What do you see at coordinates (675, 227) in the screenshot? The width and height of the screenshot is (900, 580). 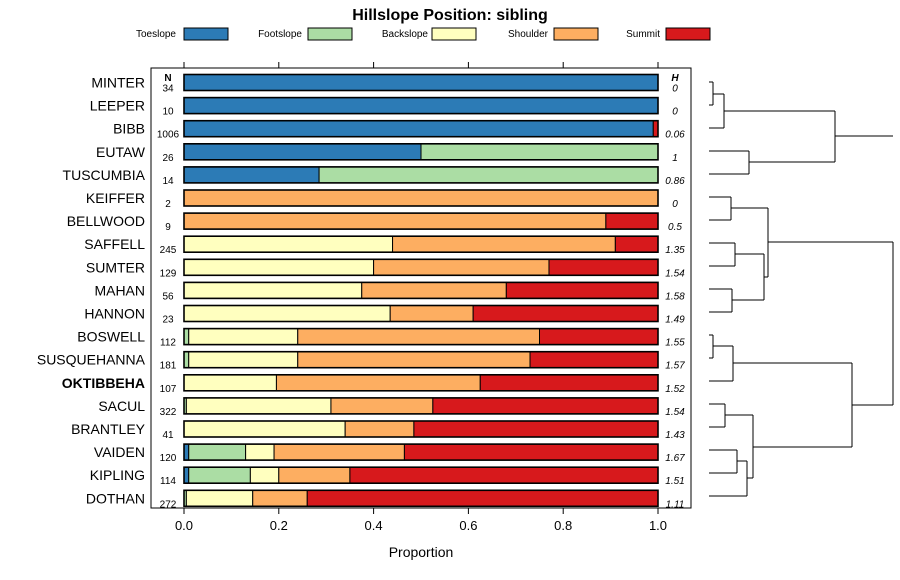 I see `row-h-value: 0.5` at bounding box center [675, 227].